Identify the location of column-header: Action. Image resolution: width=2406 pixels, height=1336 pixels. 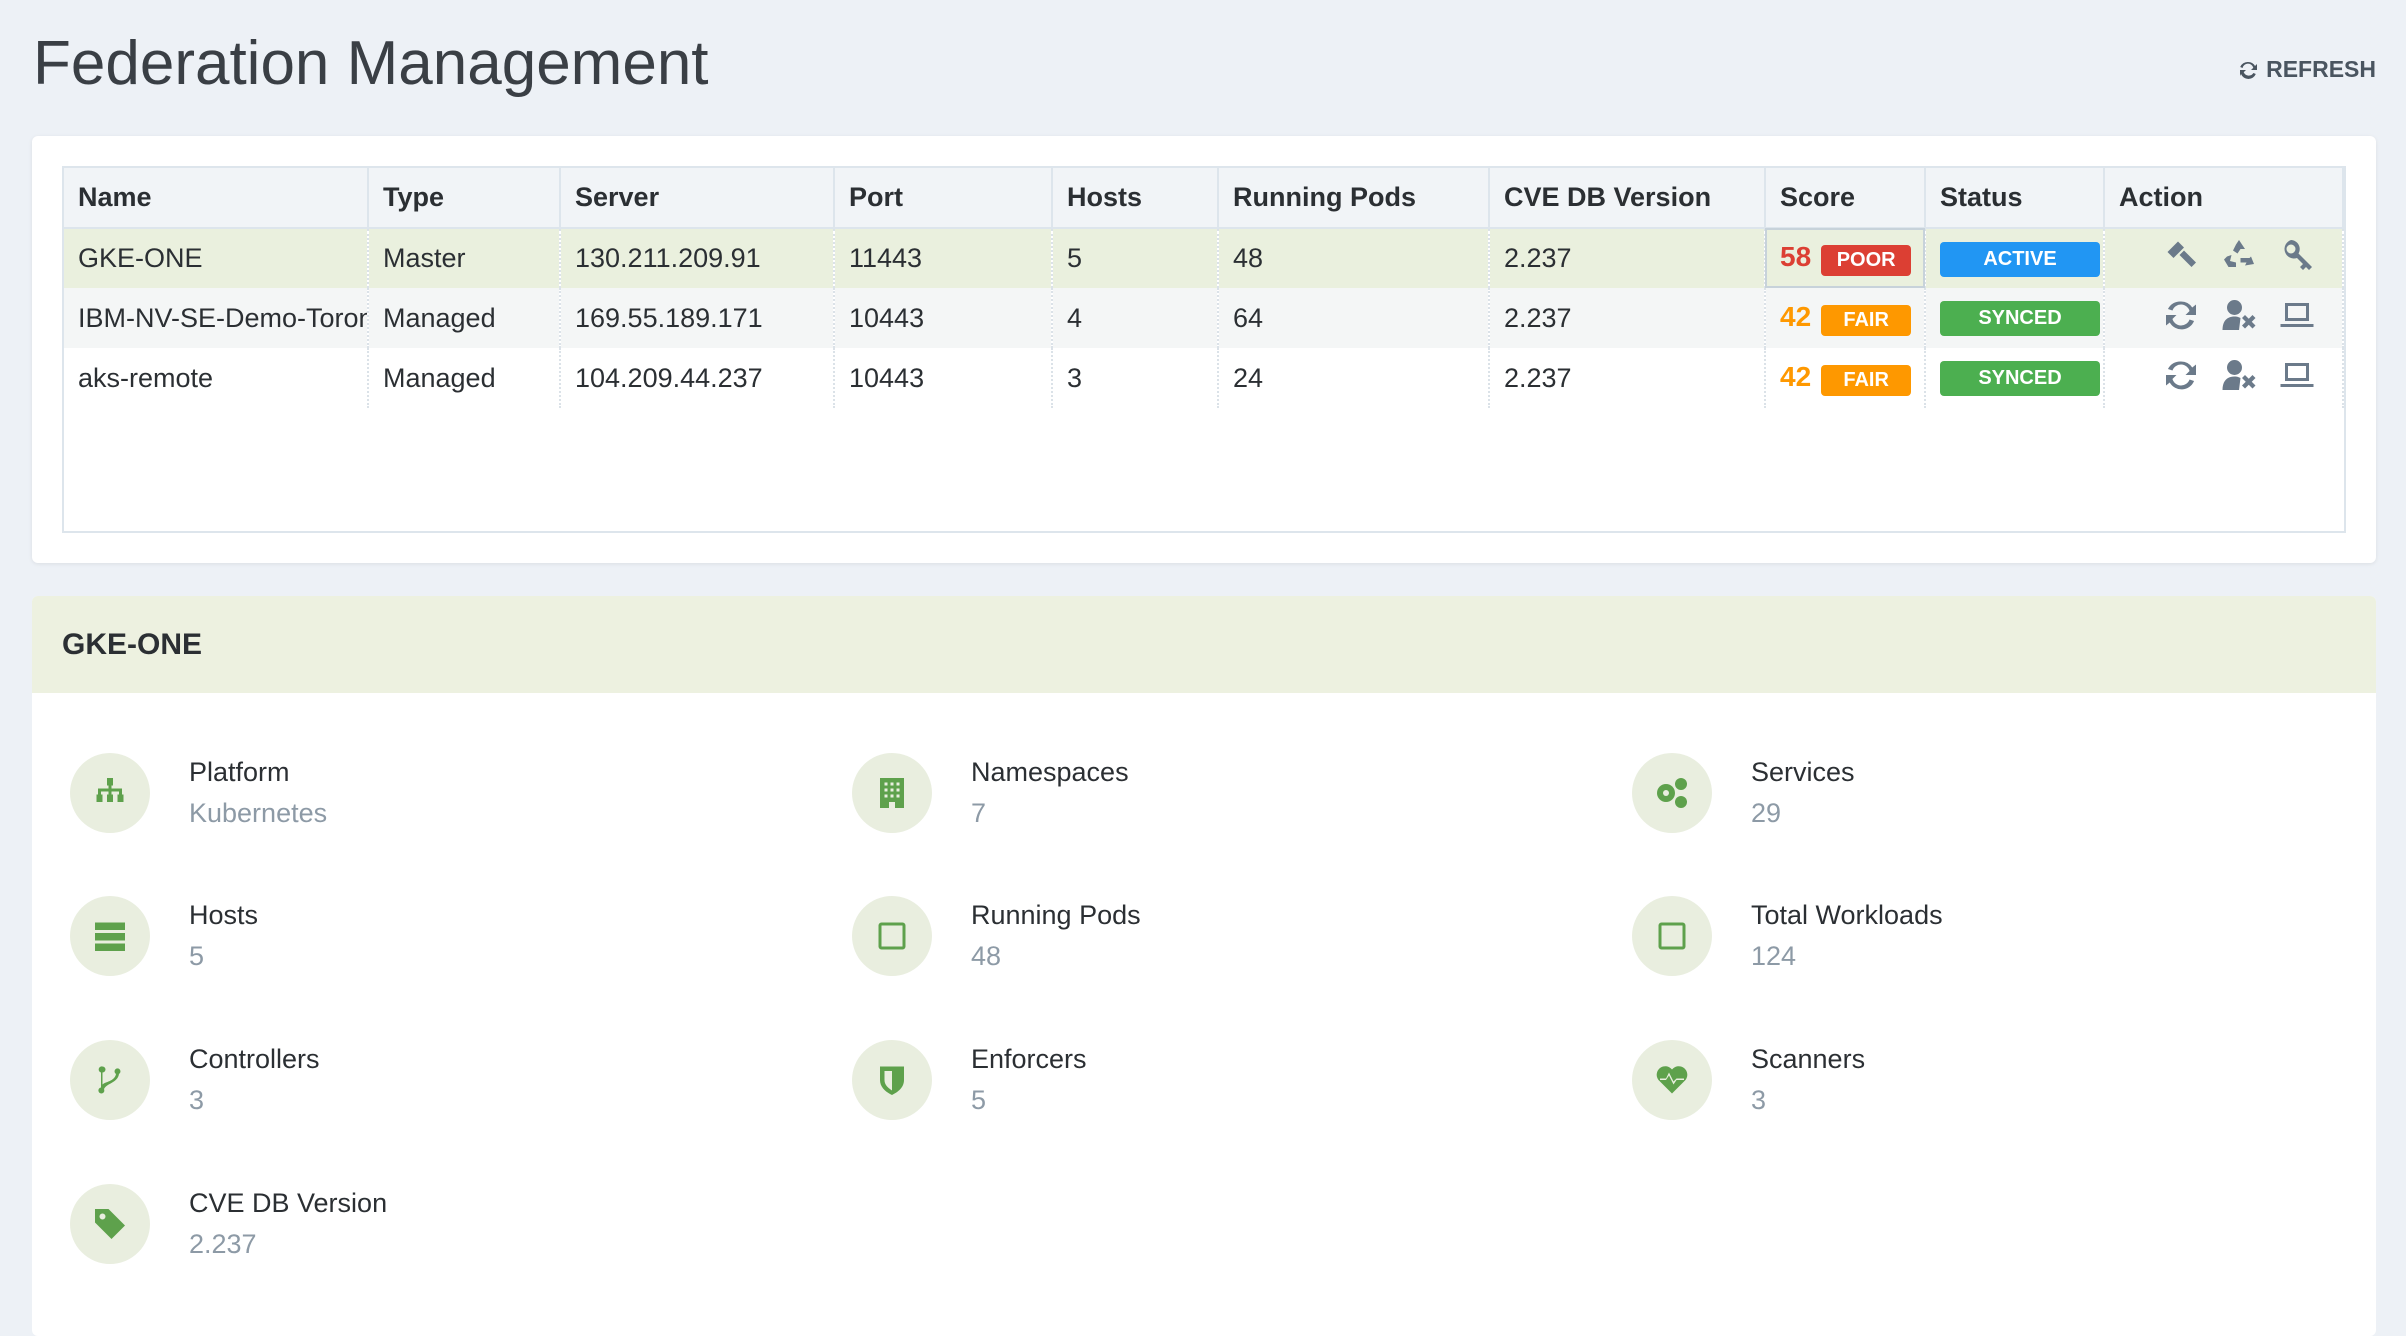
(2224, 198).